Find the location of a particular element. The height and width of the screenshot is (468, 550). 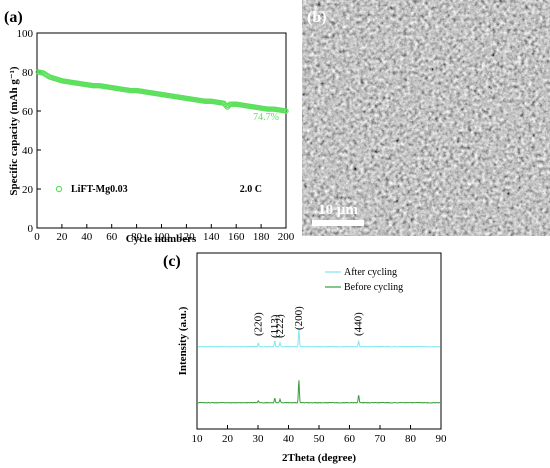

legend-label-after: After cycling is located at coordinates (370, 272).